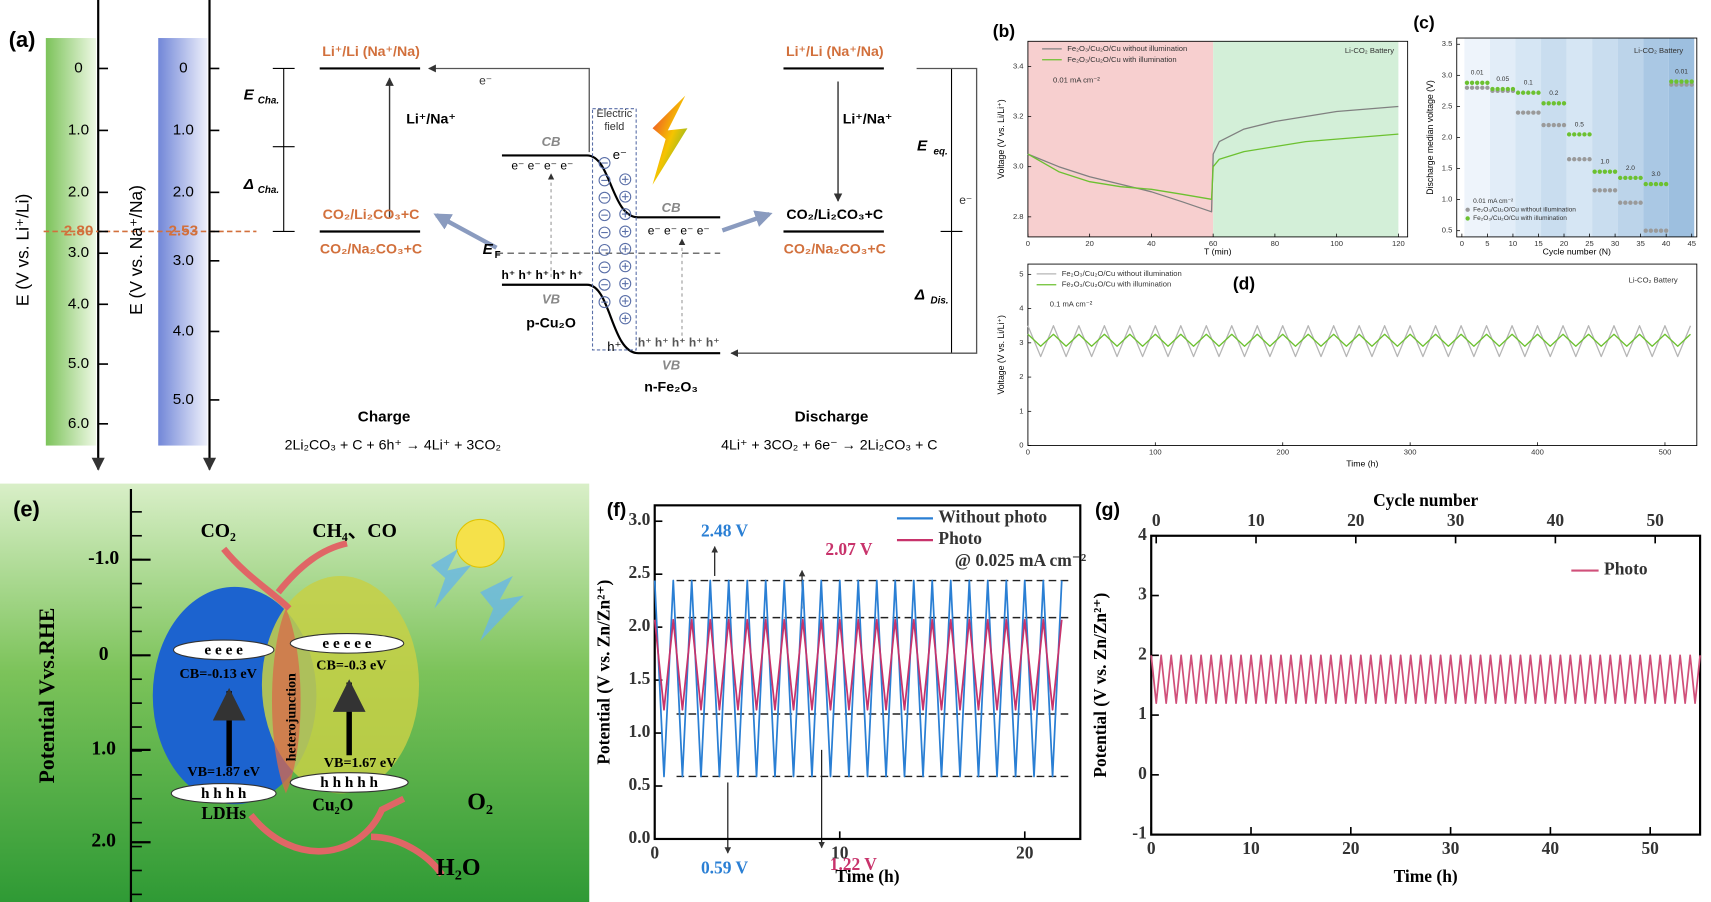 The height and width of the screenshot is (902, 1711). I want to click on y-axis-label: Potential (V vs. Zn/Zn²⁺), so click(1100, 685).